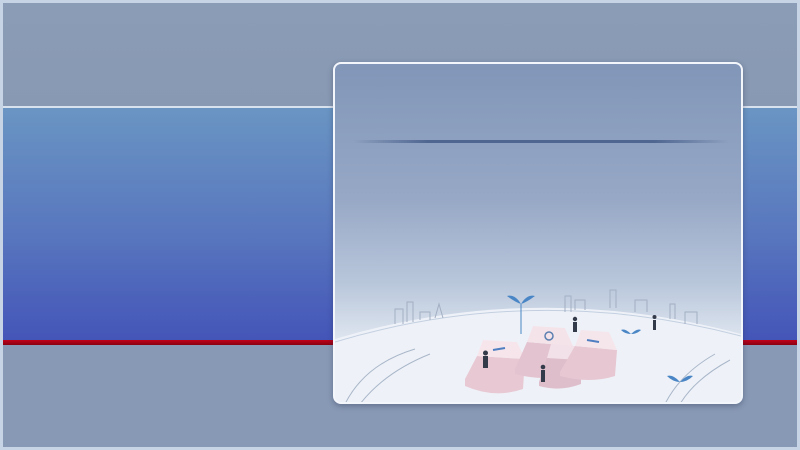 Image resolution: width=800 pixels, height=450 pixels. Describe the element at coordinates (538, 345) in the screenshot. I see `keyboard-keys-illustration` at that location.